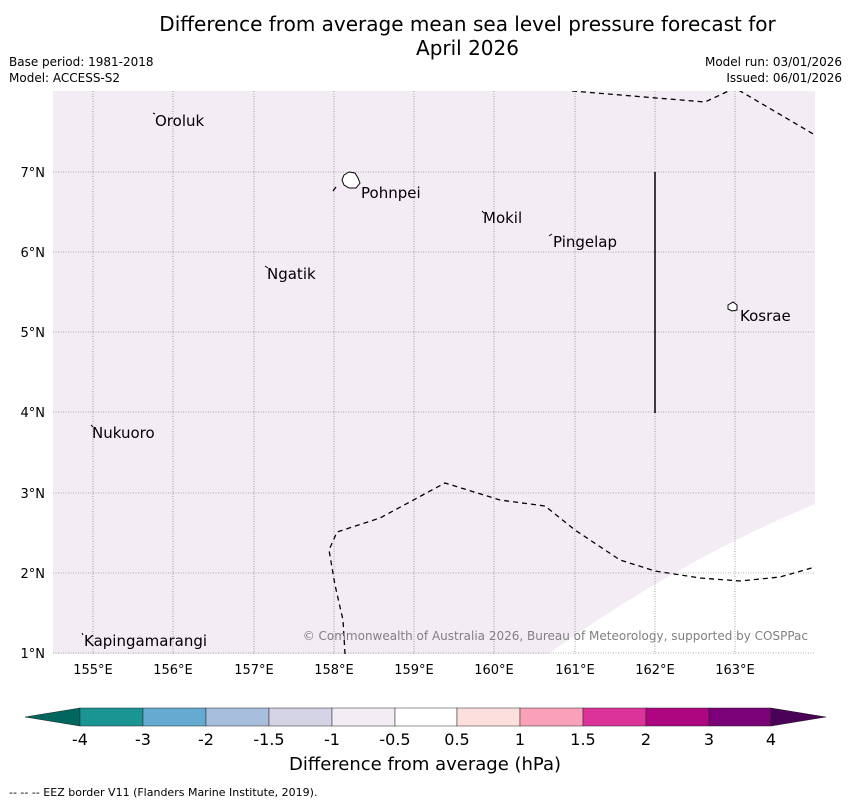 The image size is (850, 804). What do you see at coordinates (33, 494) in the screenshot?
I see `lat-label-3n: 3°N` at bounding box center [33, 494].